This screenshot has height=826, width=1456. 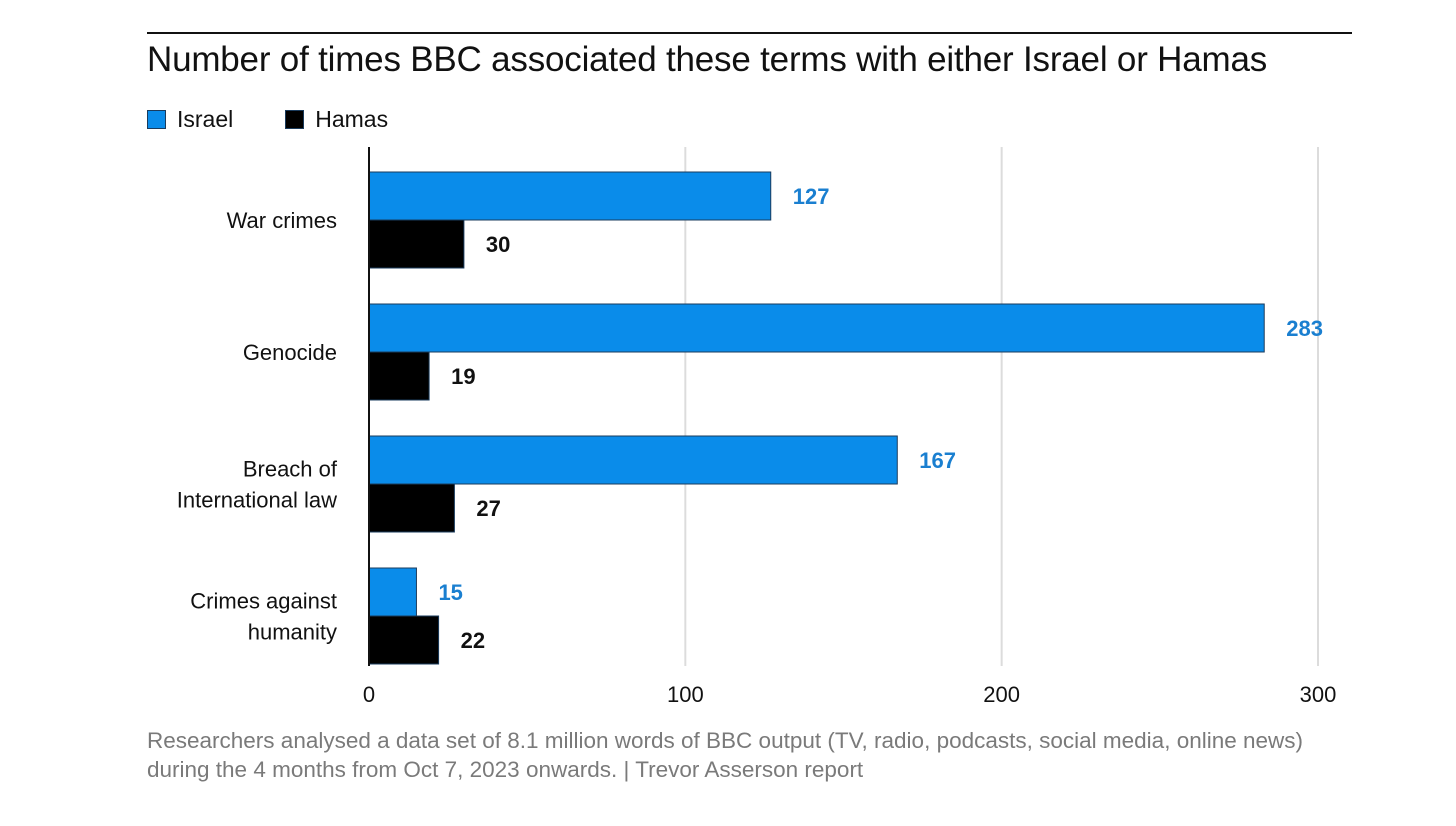 What do you see at coordinates (685, 694) in the screenshot?
I see `x-tick-label-100: 100` at bounding box center [685, 694].